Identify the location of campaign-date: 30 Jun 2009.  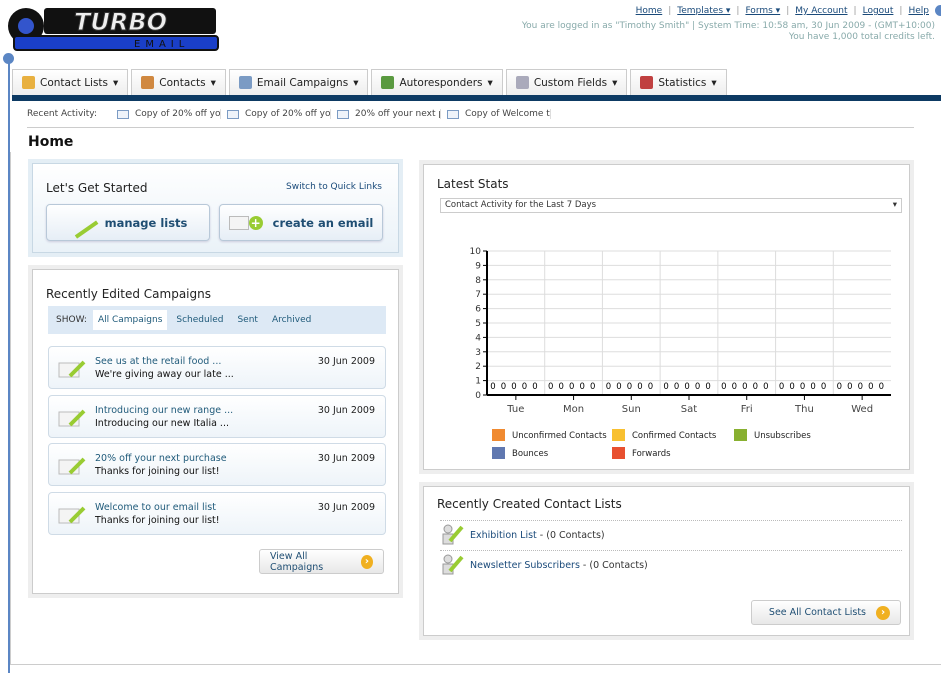
(346, 507).